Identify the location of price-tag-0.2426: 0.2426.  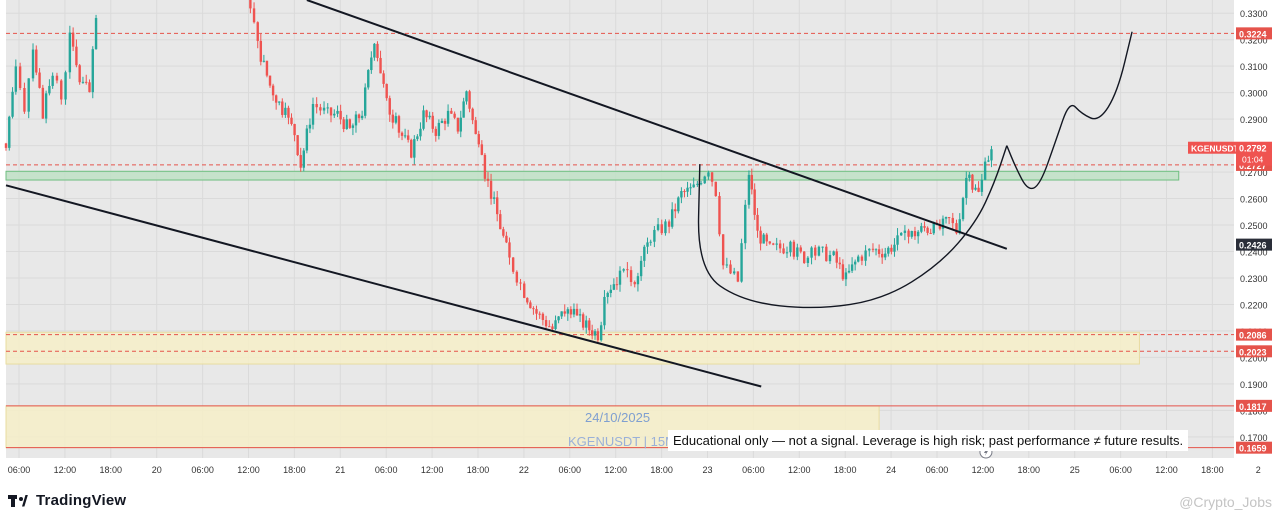
(1253, 246).